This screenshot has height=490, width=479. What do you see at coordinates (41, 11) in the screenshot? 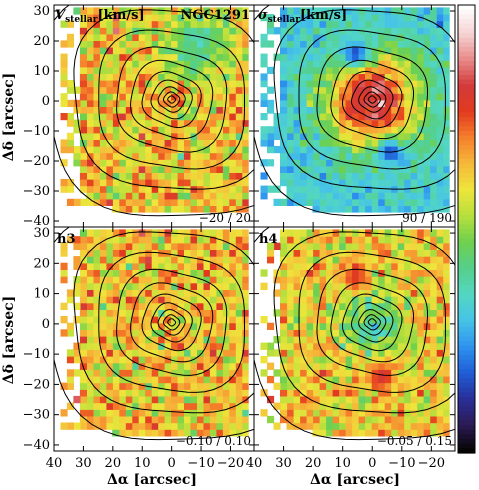
I see `y-tick-label: 30` at bounding box center [41, 11].